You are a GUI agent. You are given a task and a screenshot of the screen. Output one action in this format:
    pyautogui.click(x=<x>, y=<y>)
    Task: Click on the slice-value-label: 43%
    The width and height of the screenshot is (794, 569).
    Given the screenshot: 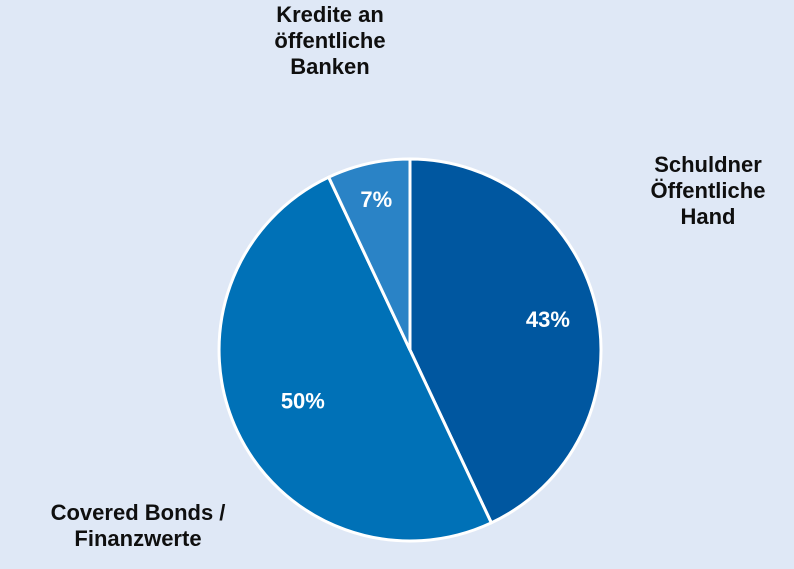 What is the action you would take?
    pyautogui.click(x=548, y=319)
    